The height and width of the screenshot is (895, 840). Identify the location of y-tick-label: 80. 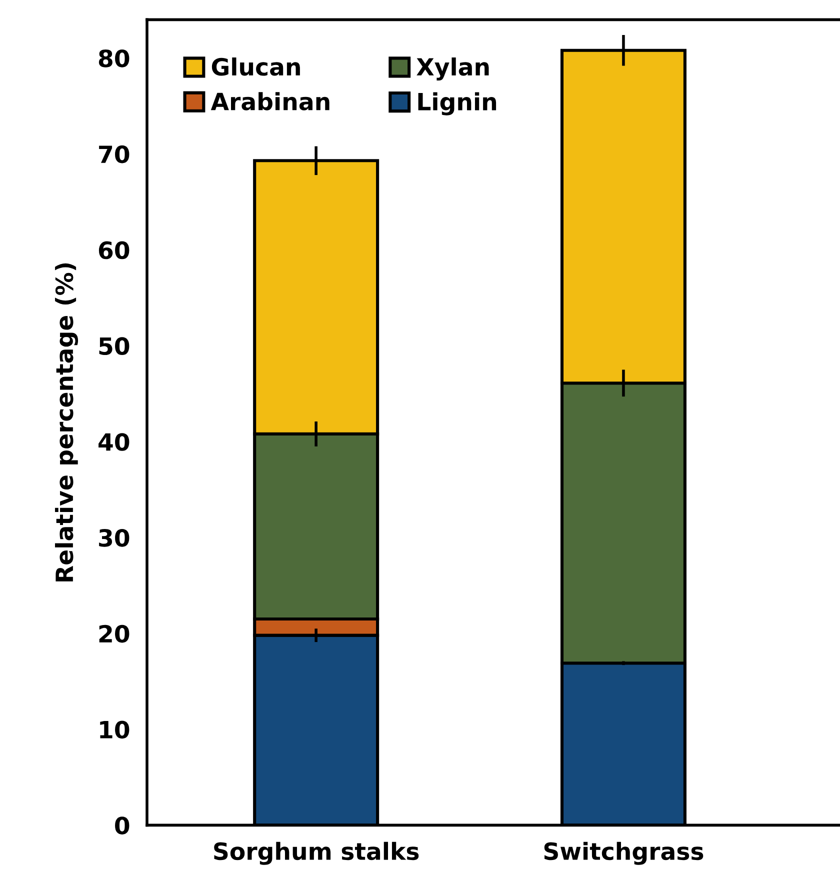
(114, 58).